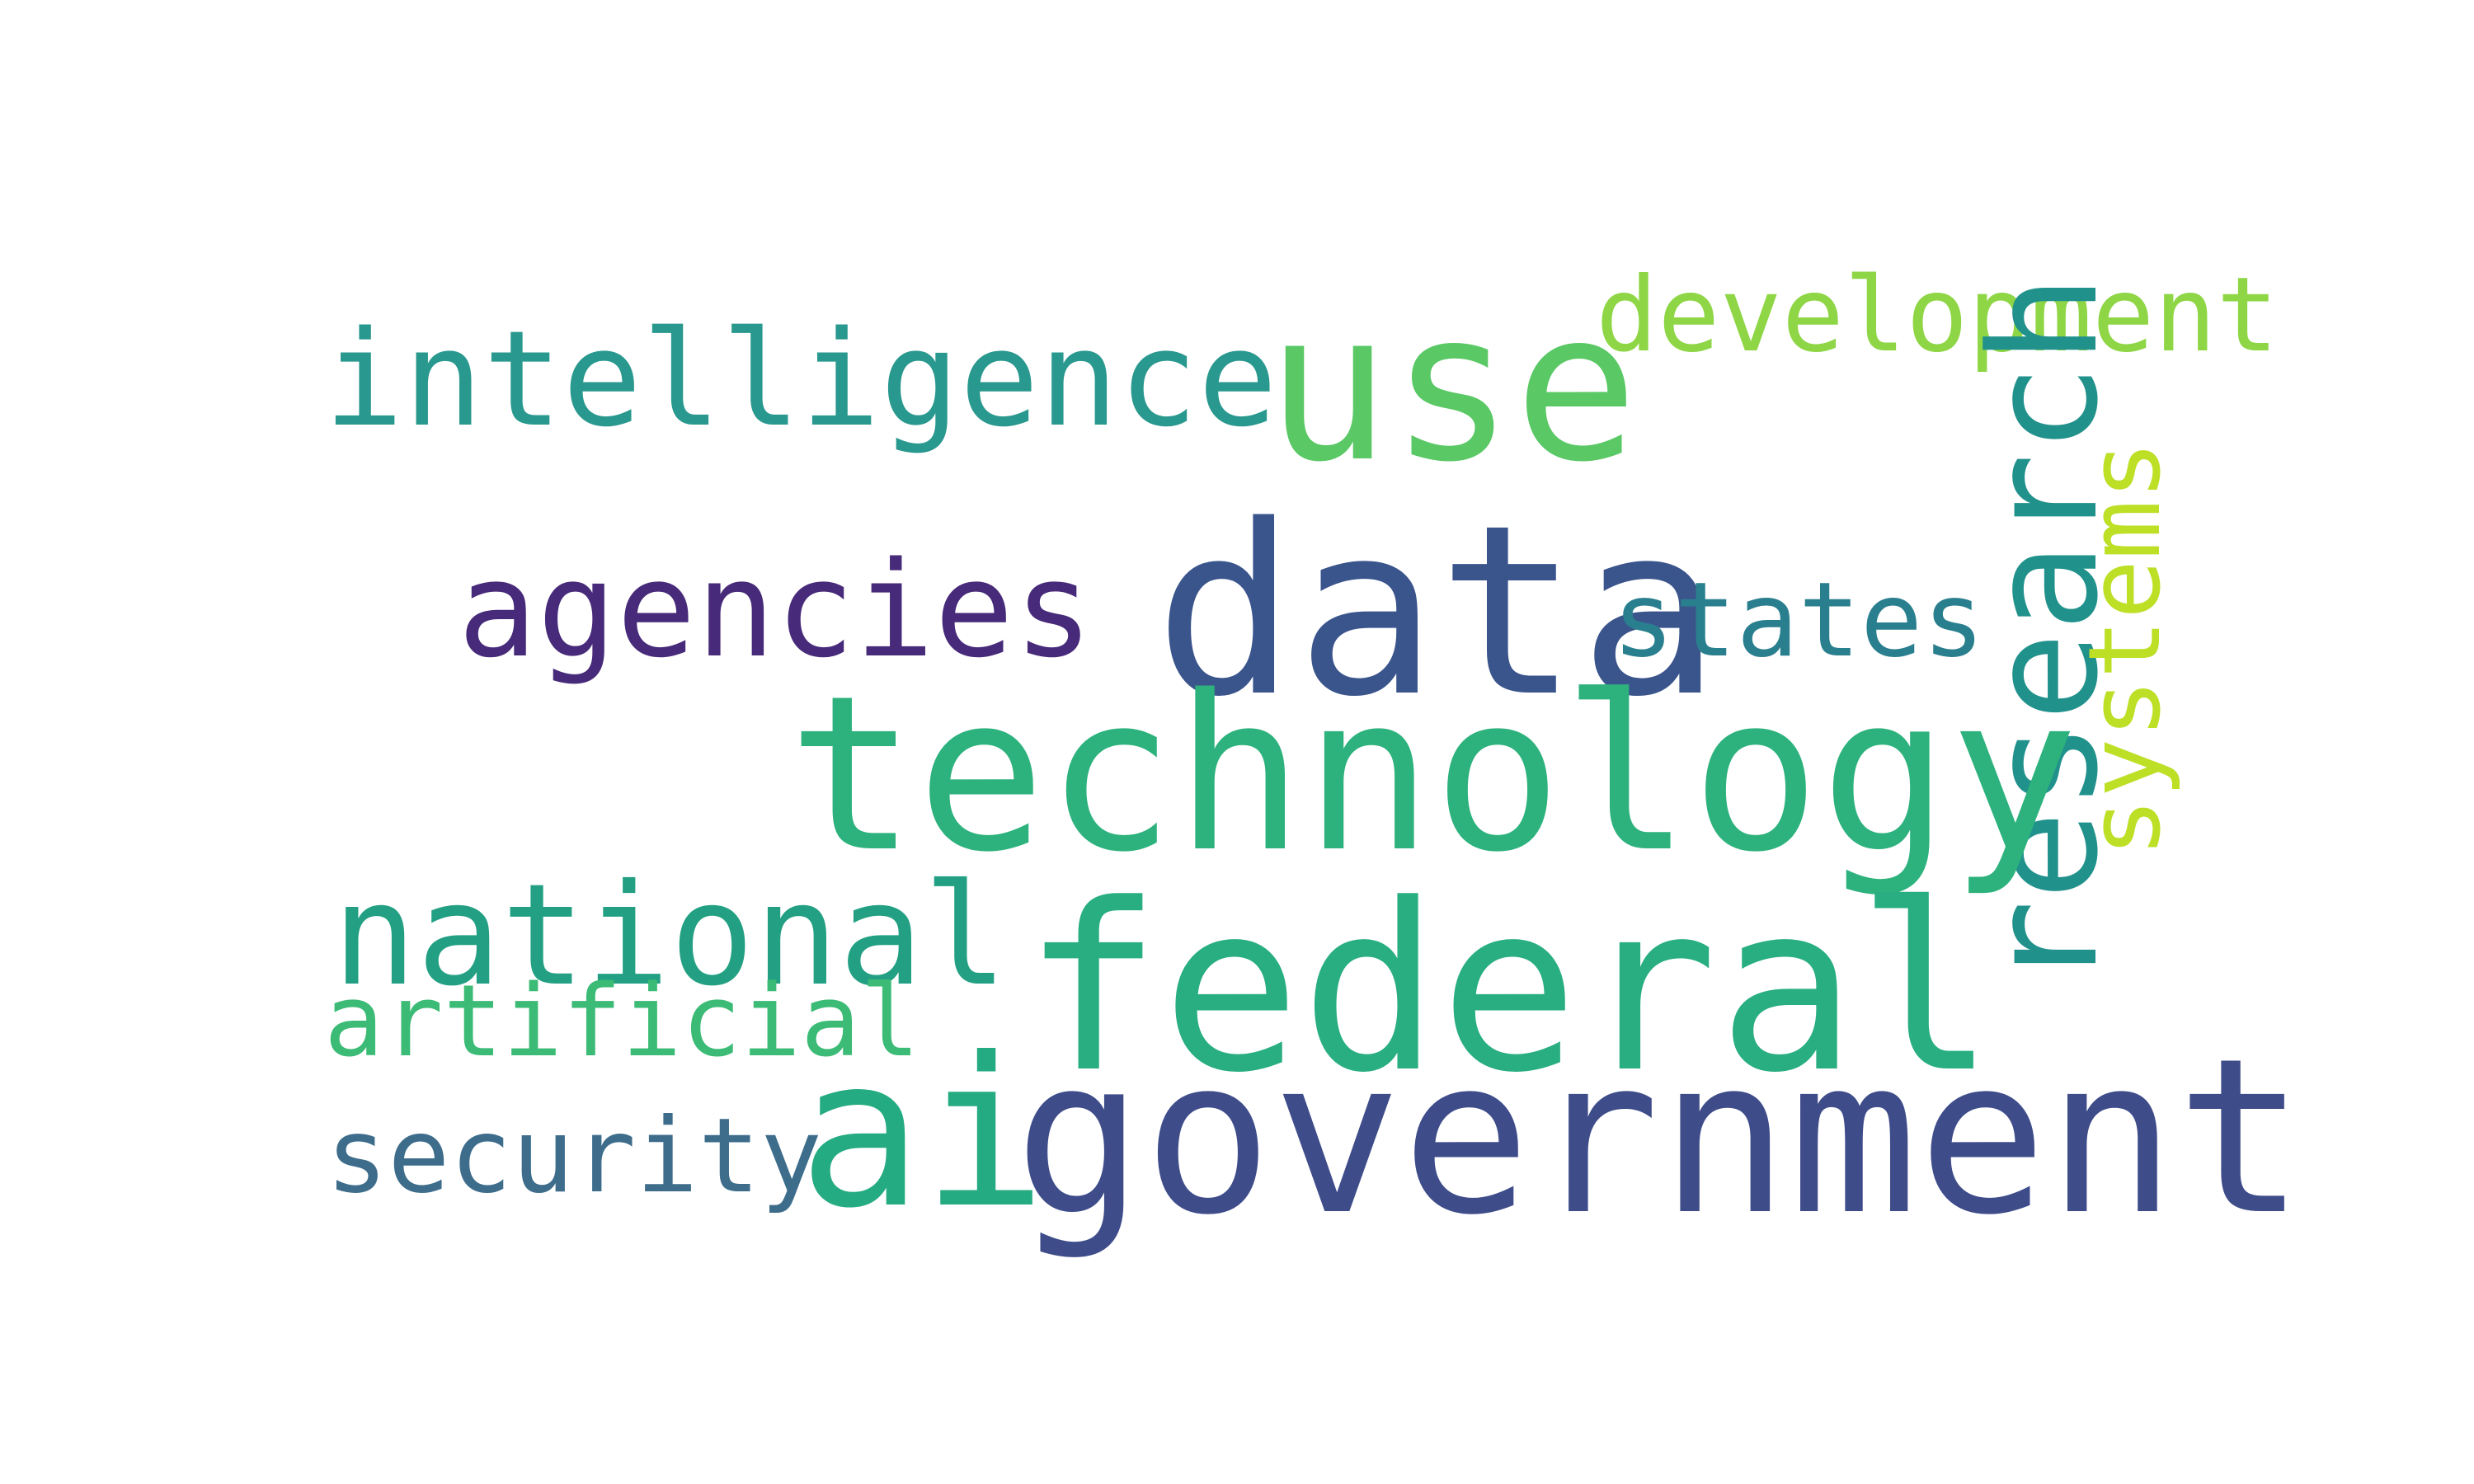 This screenshot has width=2474, height=1484. Describe the element at coordinates (1452, 387) in the screenshot. I see `word-use: use` at that location.